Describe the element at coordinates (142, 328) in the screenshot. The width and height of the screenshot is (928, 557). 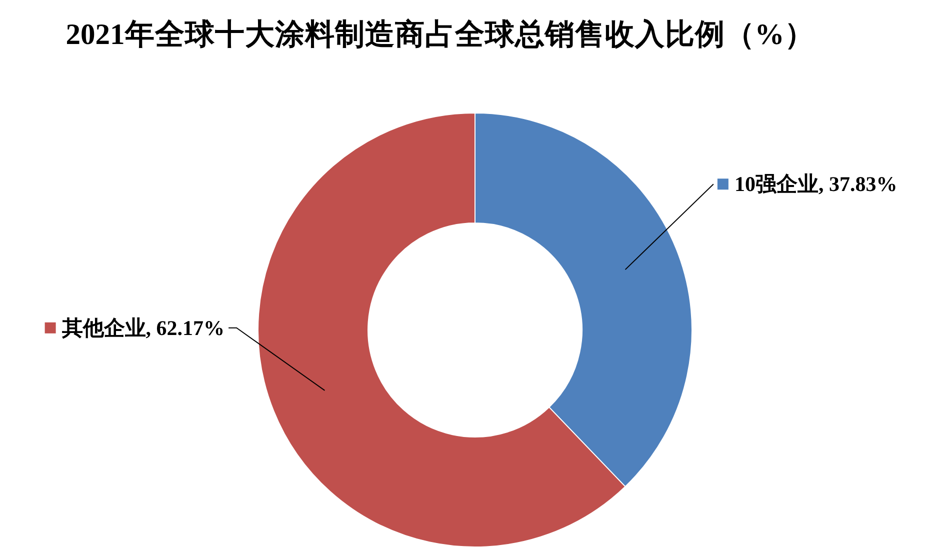
I see `legend-label: 其他企业, 62.17%` at that location.